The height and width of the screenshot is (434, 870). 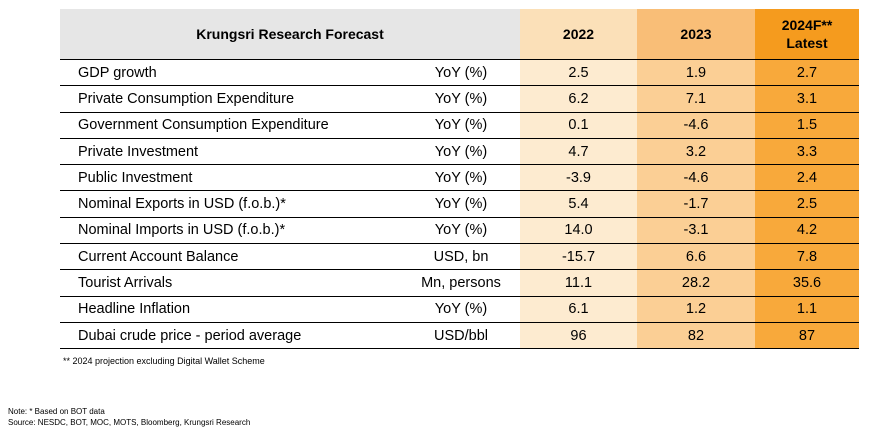 What do you see at coordinates (696, 34) in the screenshot?
I see `header-2023: 2023` at bounding box center [696, 34].